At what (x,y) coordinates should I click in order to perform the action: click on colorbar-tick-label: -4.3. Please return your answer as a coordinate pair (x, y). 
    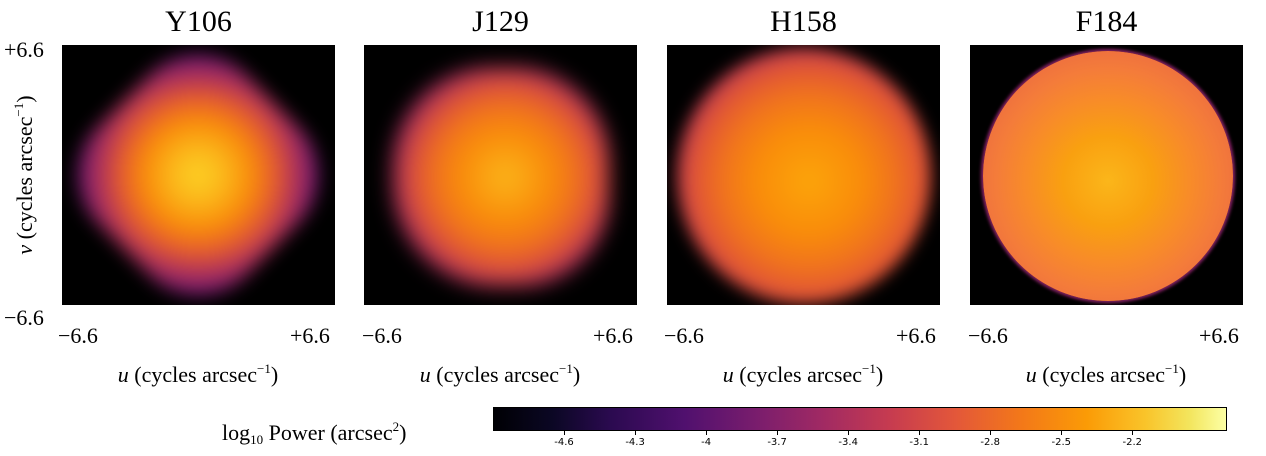
    Looking at the image, I should click on (635, 442).